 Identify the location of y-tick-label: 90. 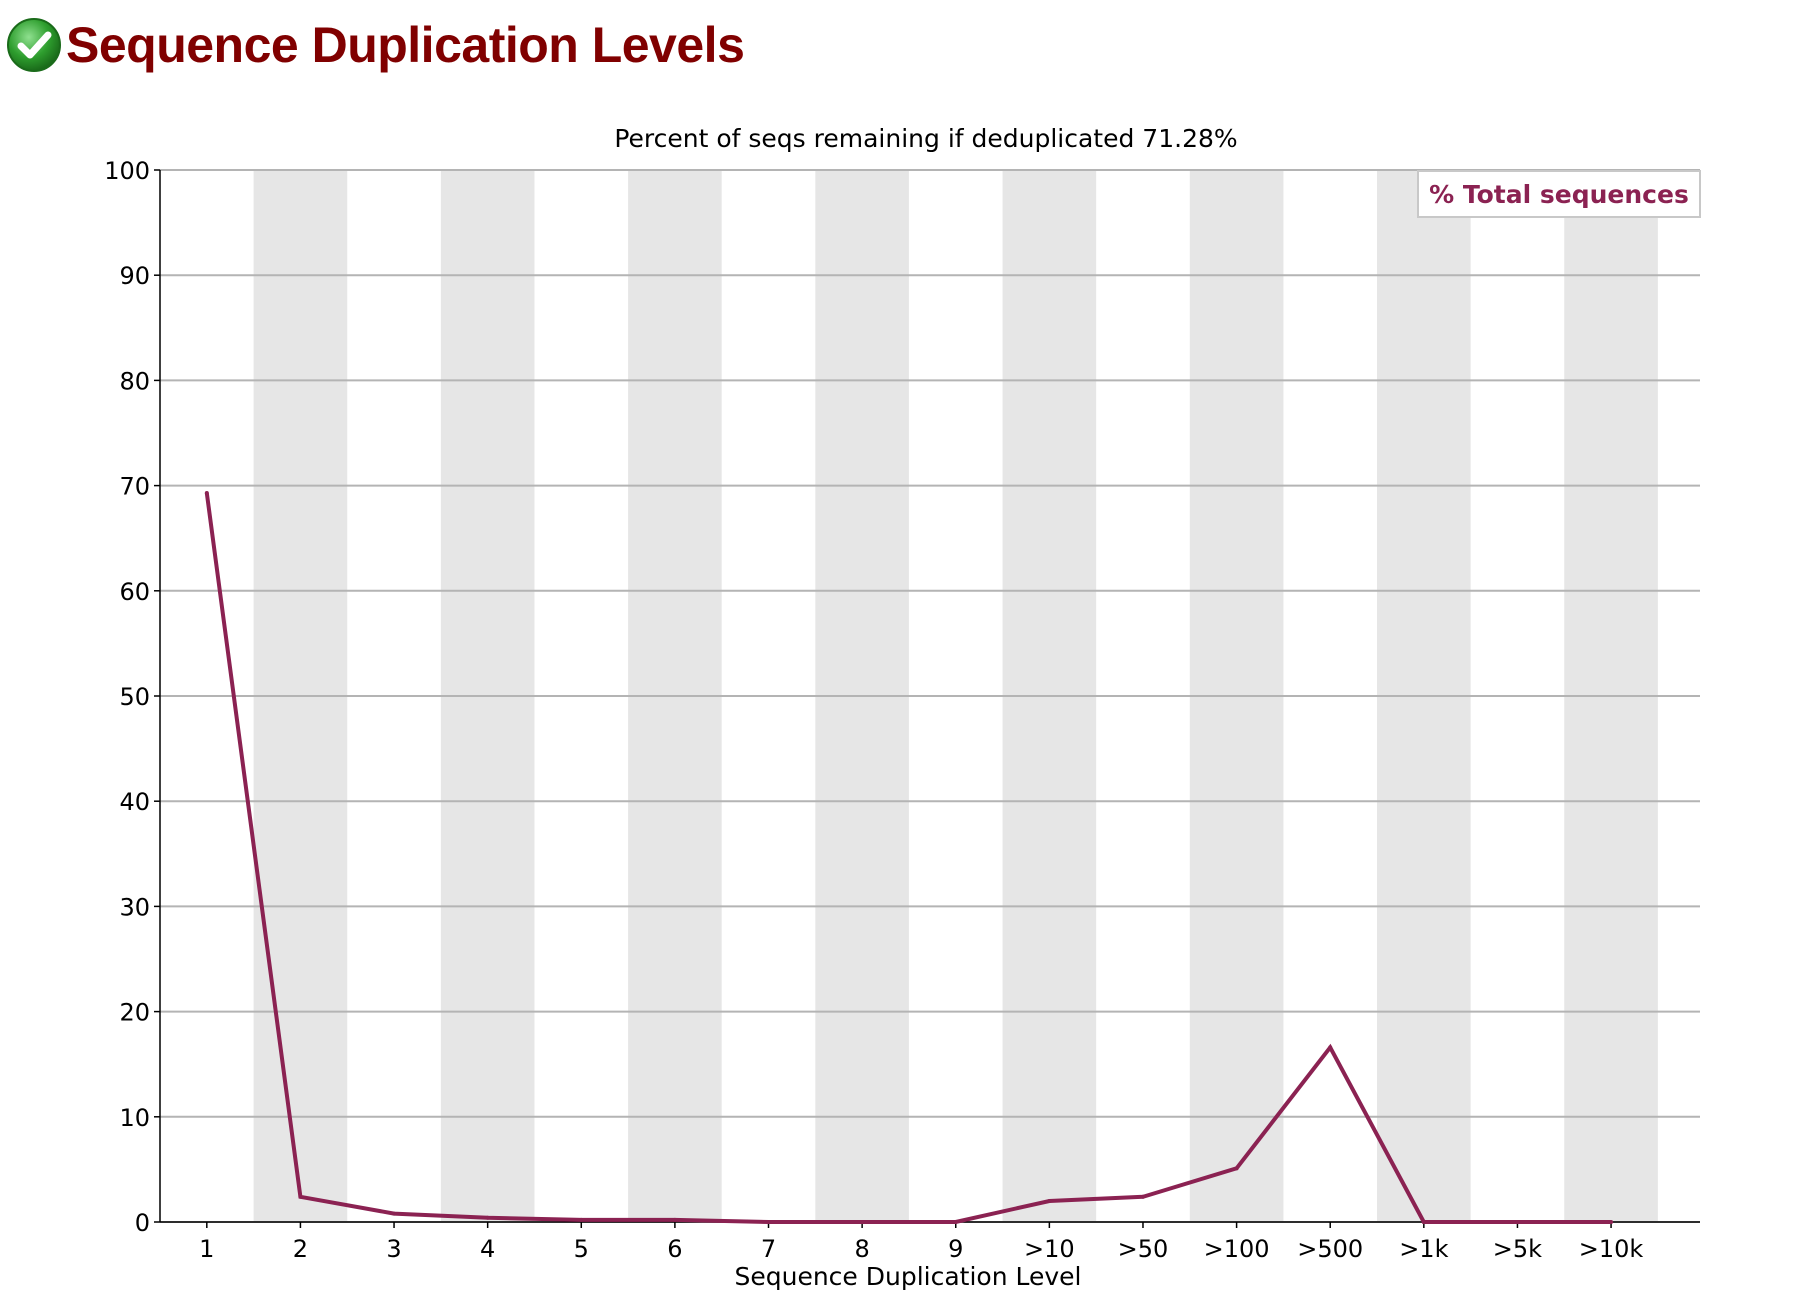
(134, 276).